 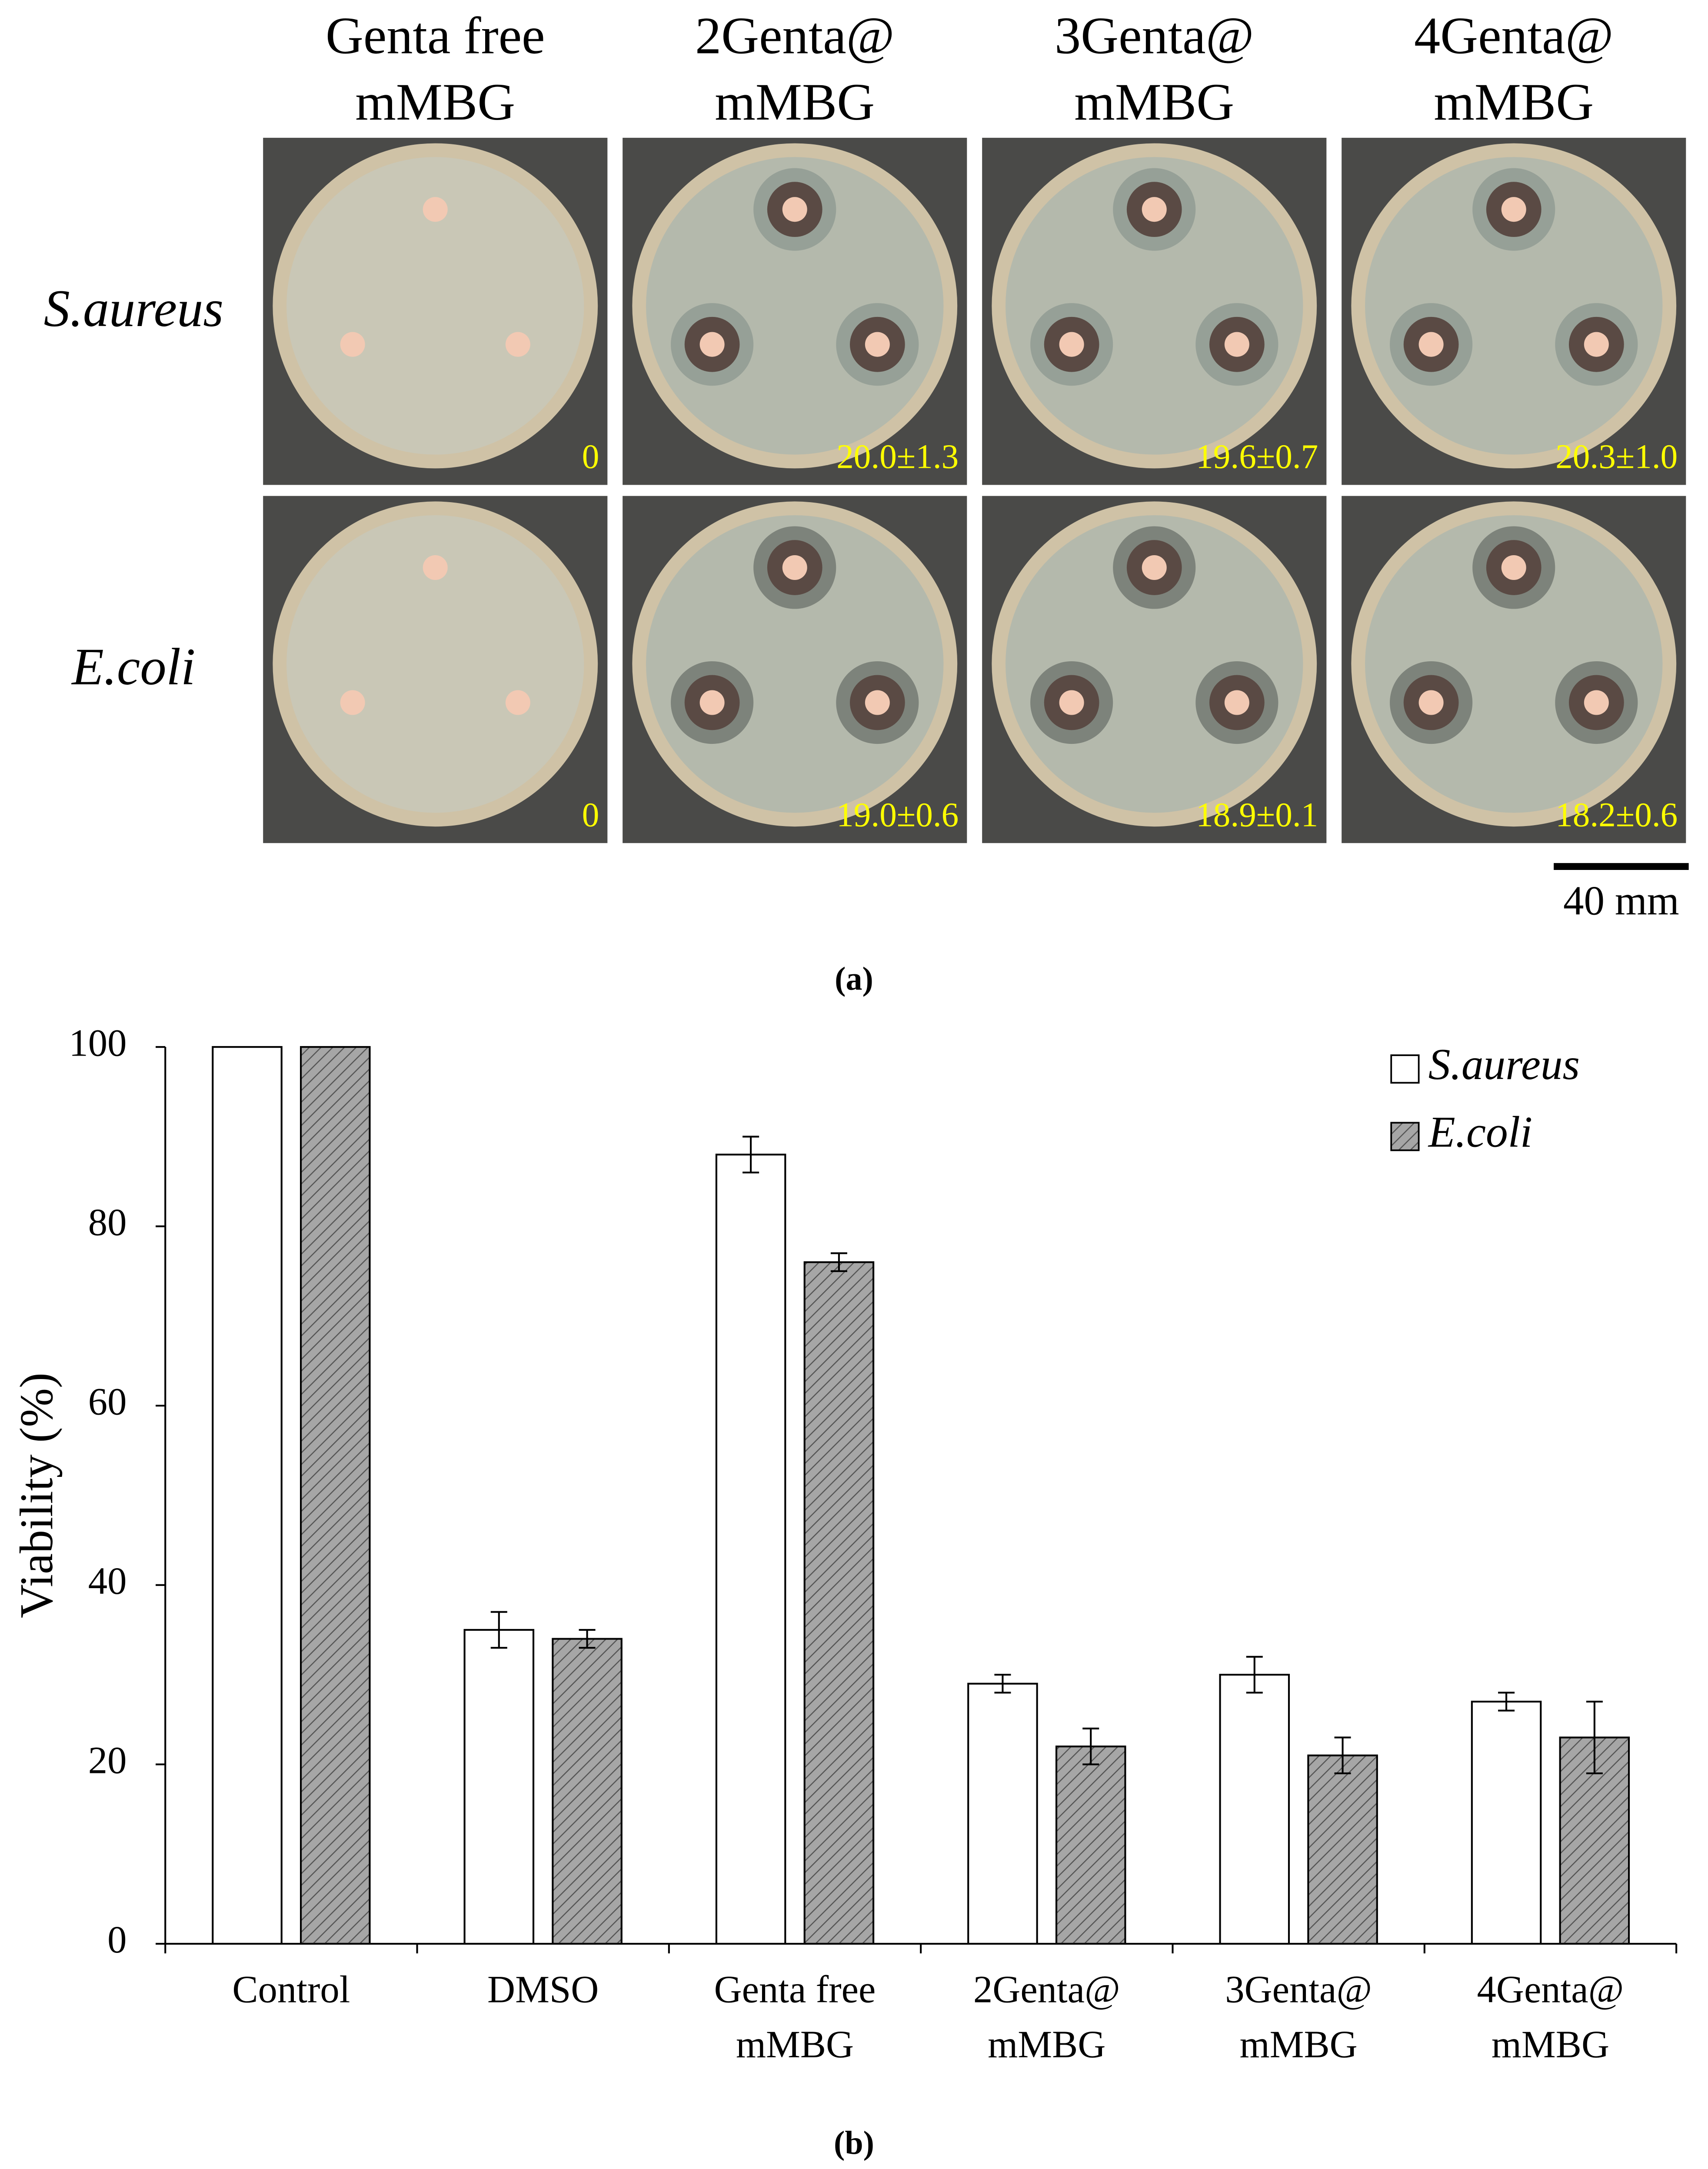 What do you see at coordinates (1480, 1131) in the screenshot?
I see `legend-label: E.coli` at bounding box center [1480, 1131].